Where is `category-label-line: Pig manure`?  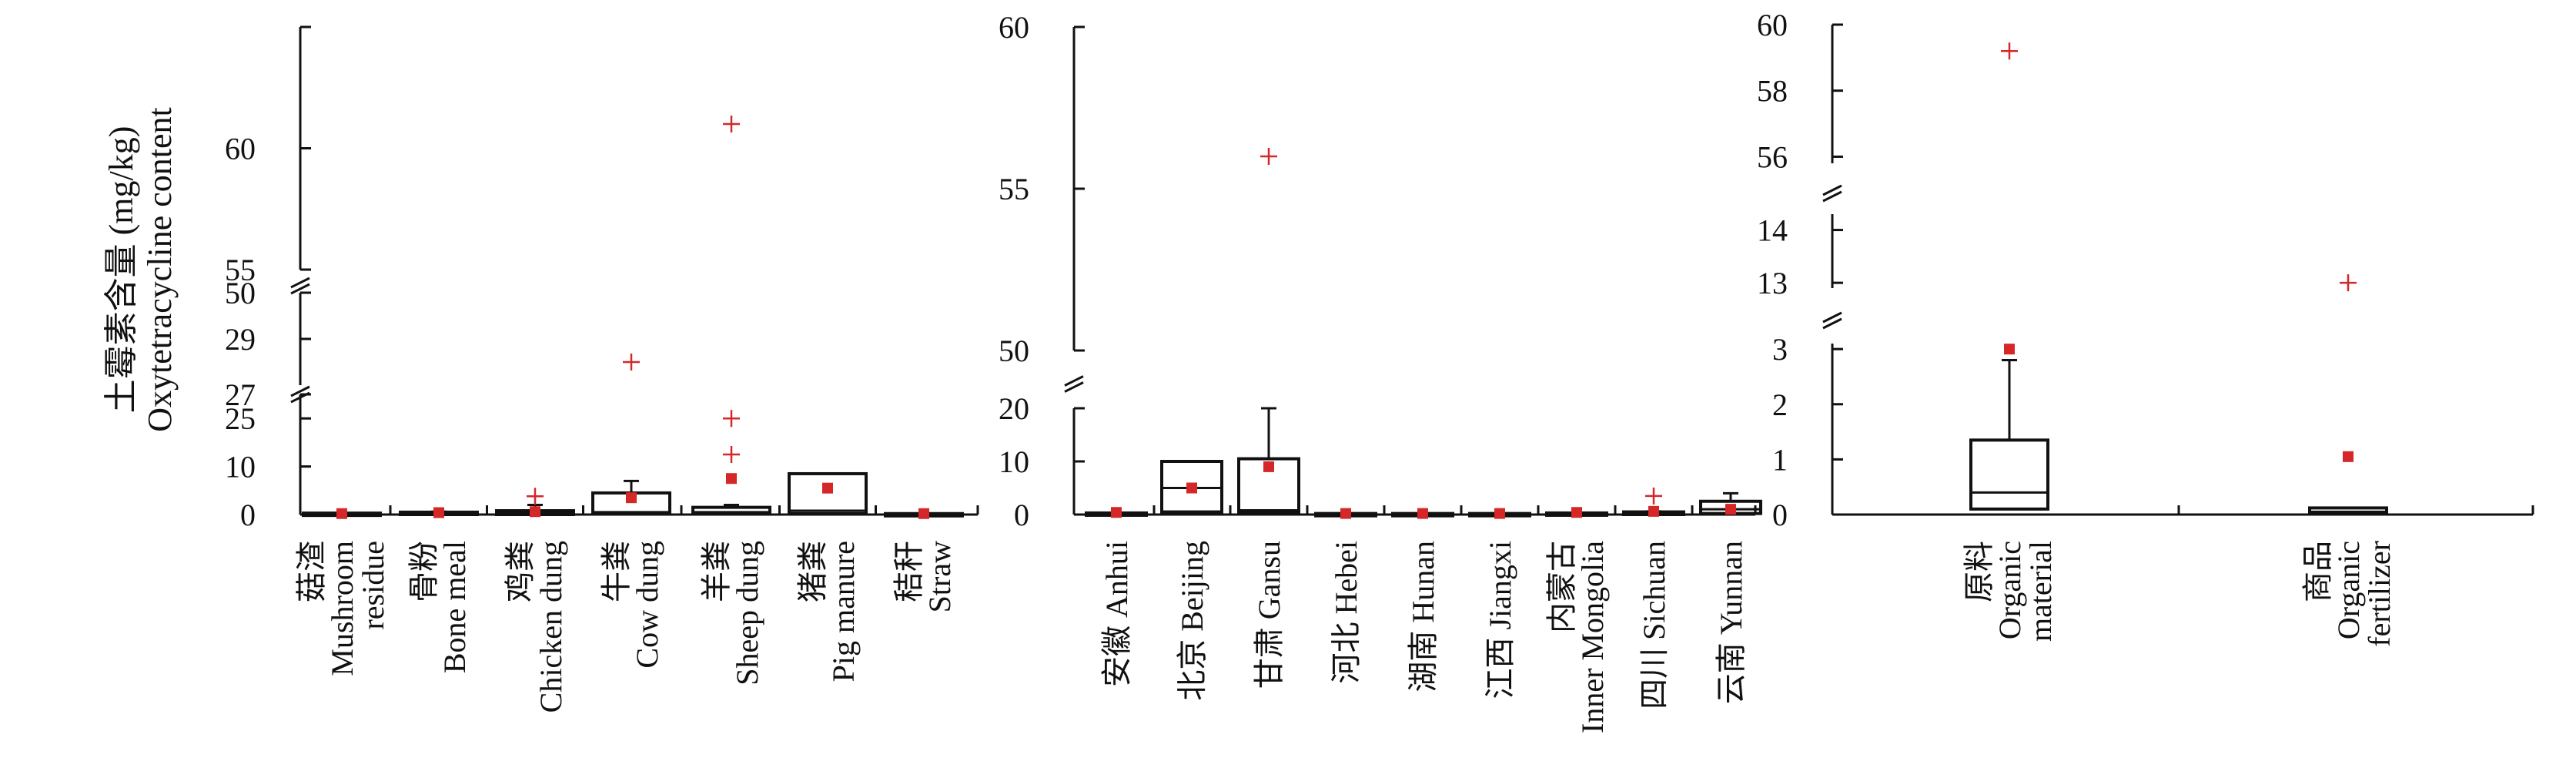
category-label-line: Pig manure is located at coordinates (844, 611).